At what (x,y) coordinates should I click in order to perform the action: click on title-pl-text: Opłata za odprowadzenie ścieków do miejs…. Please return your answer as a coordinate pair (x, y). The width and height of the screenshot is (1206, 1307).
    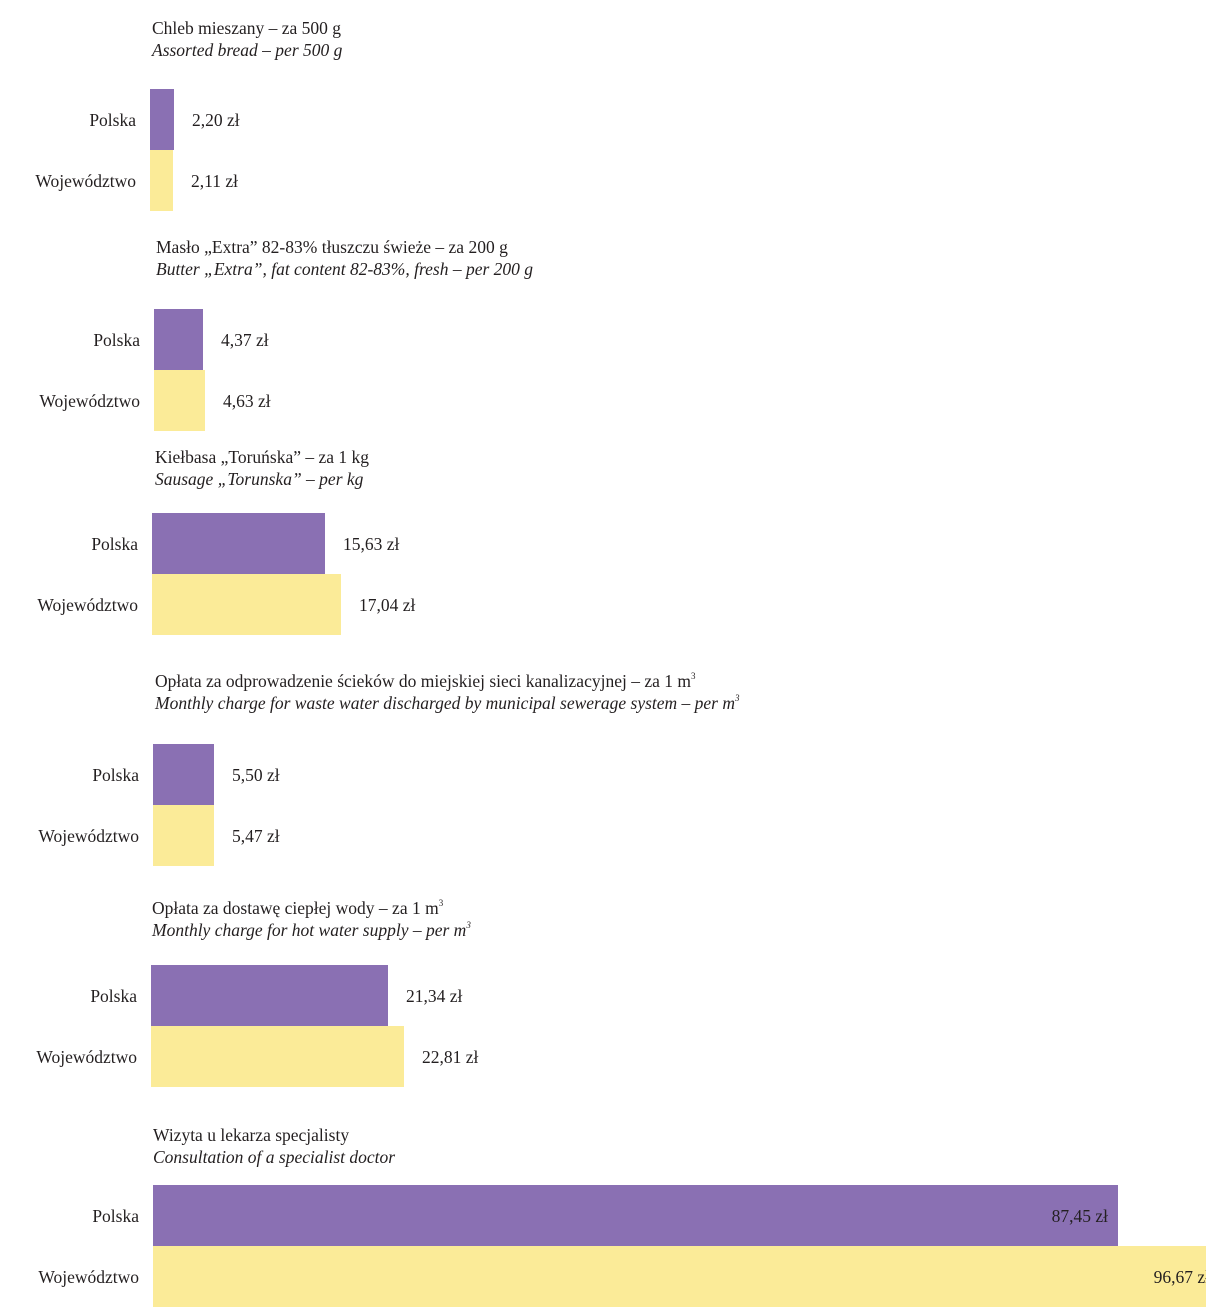
    Looking at the image, I should click on (423, 681).